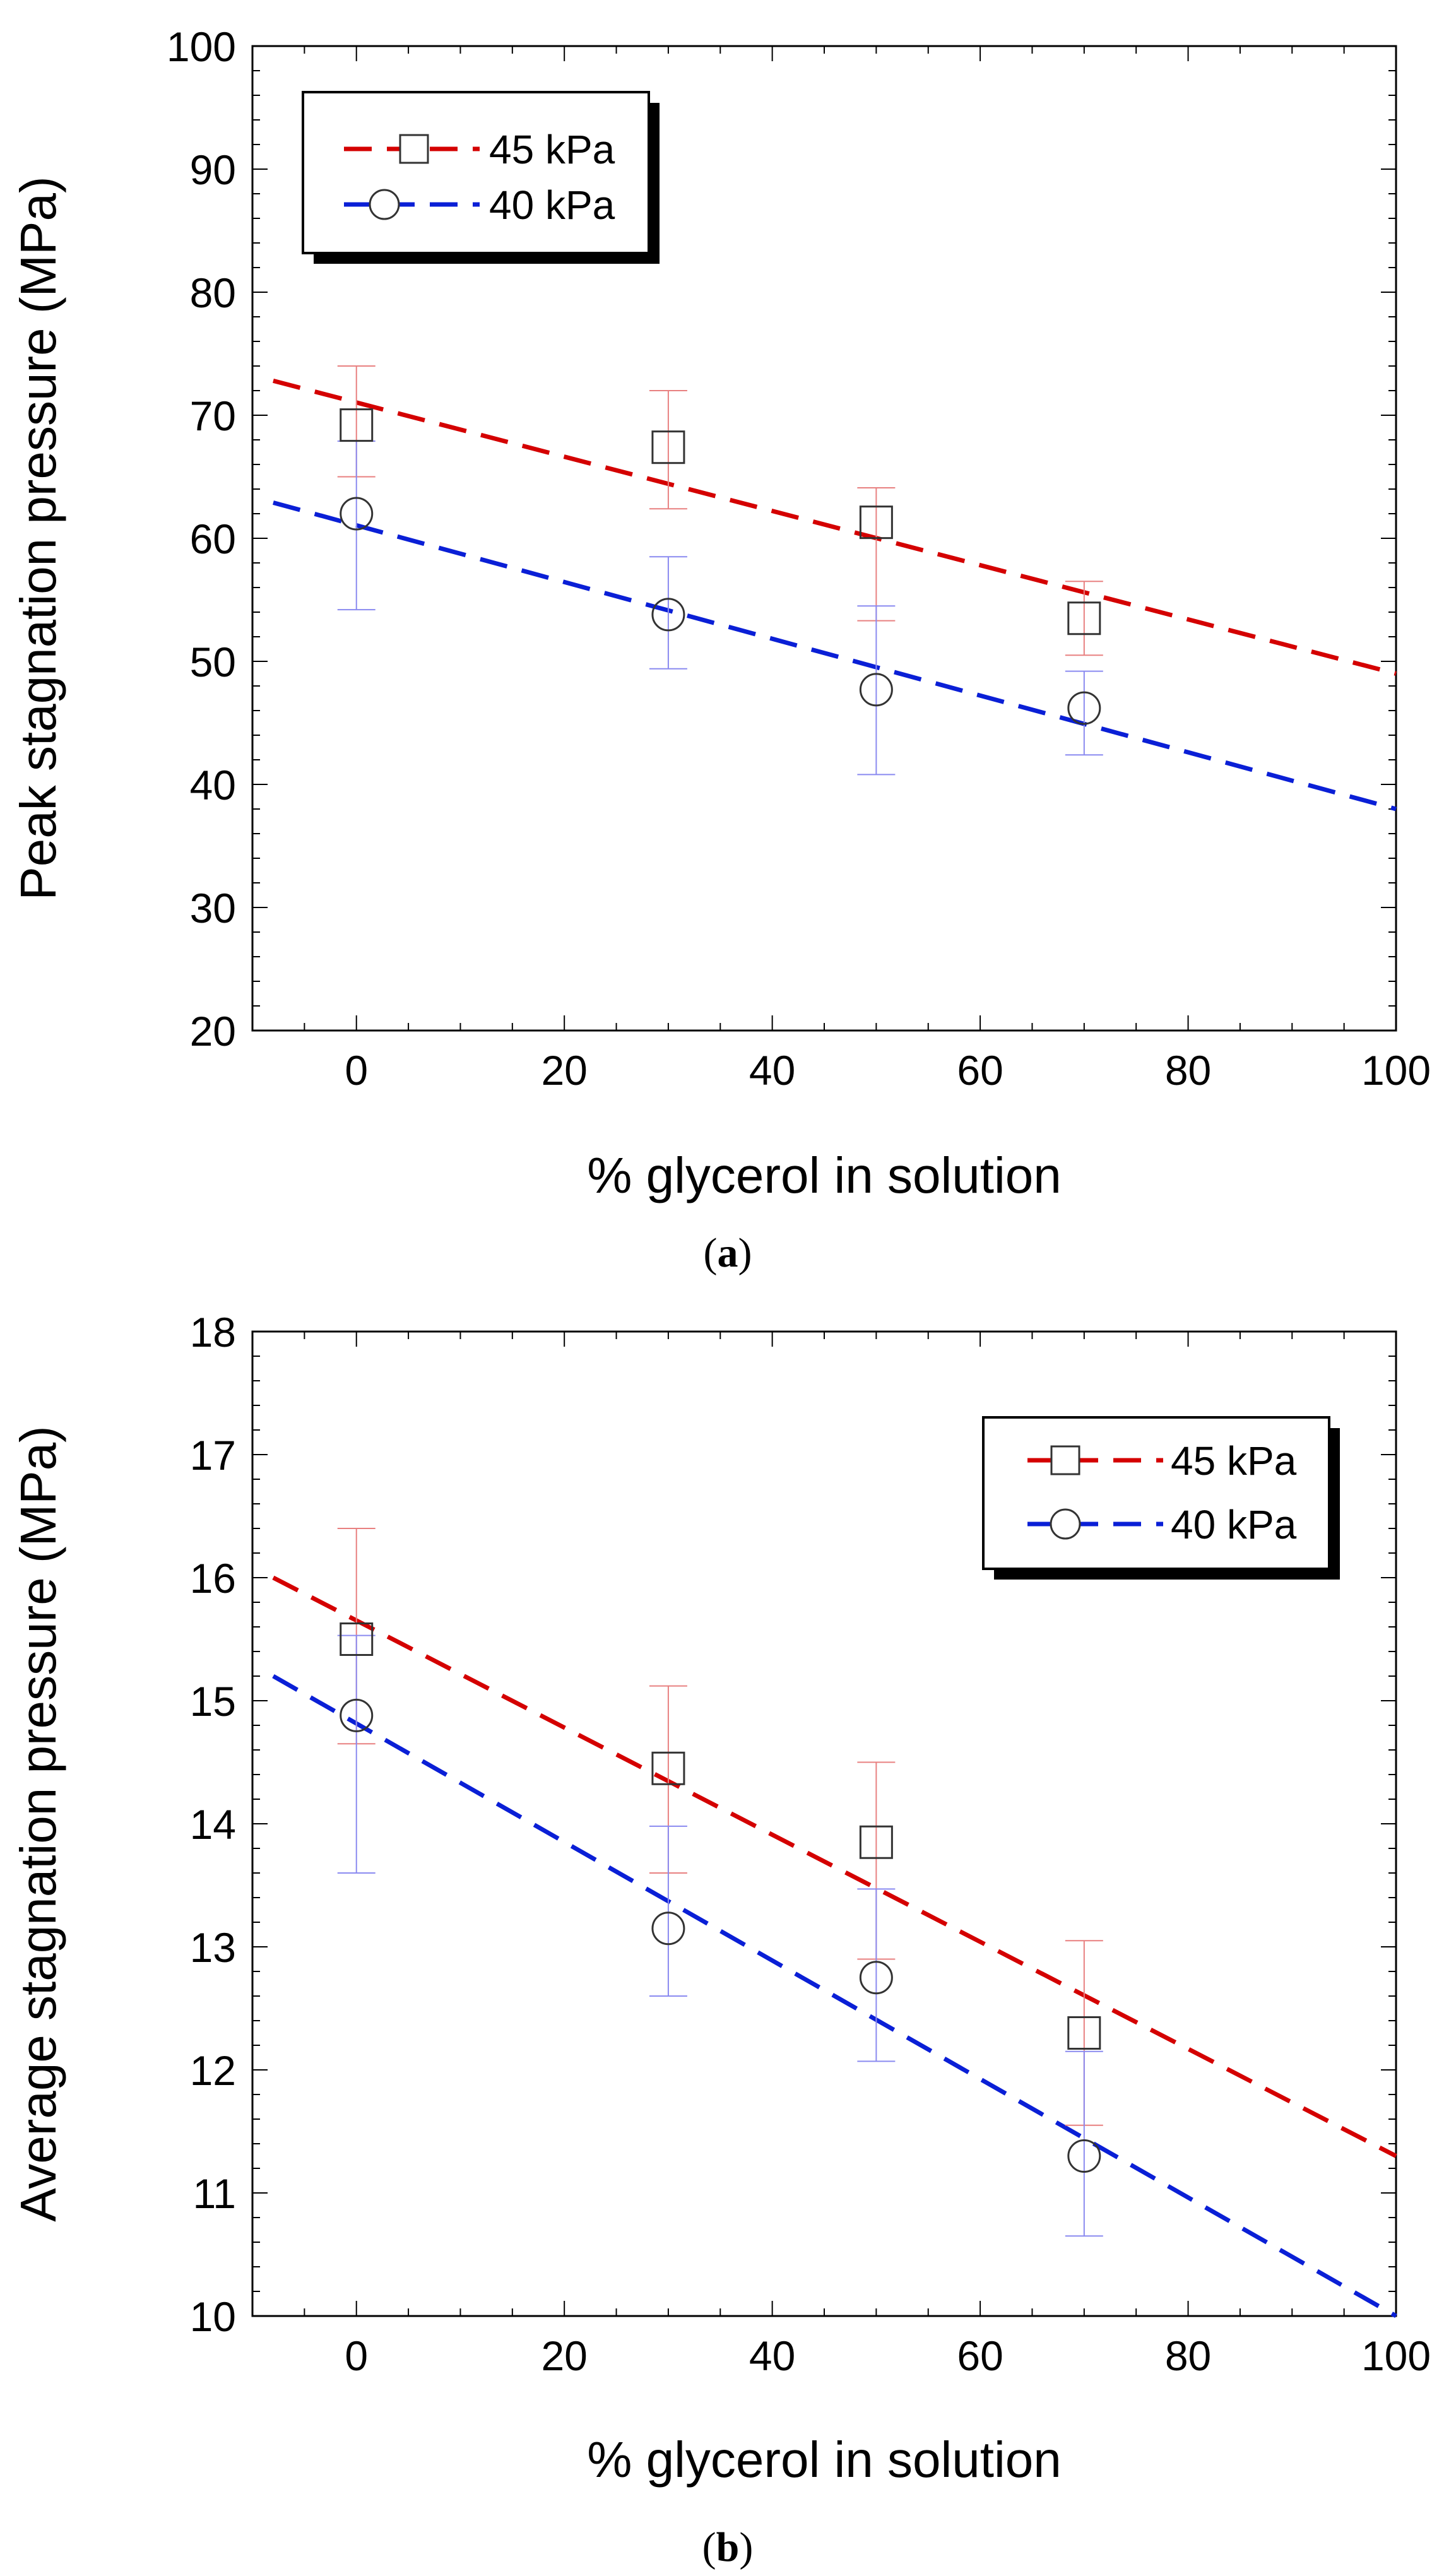  I want to click on y-tick-label: 15, so click(213, 1701).